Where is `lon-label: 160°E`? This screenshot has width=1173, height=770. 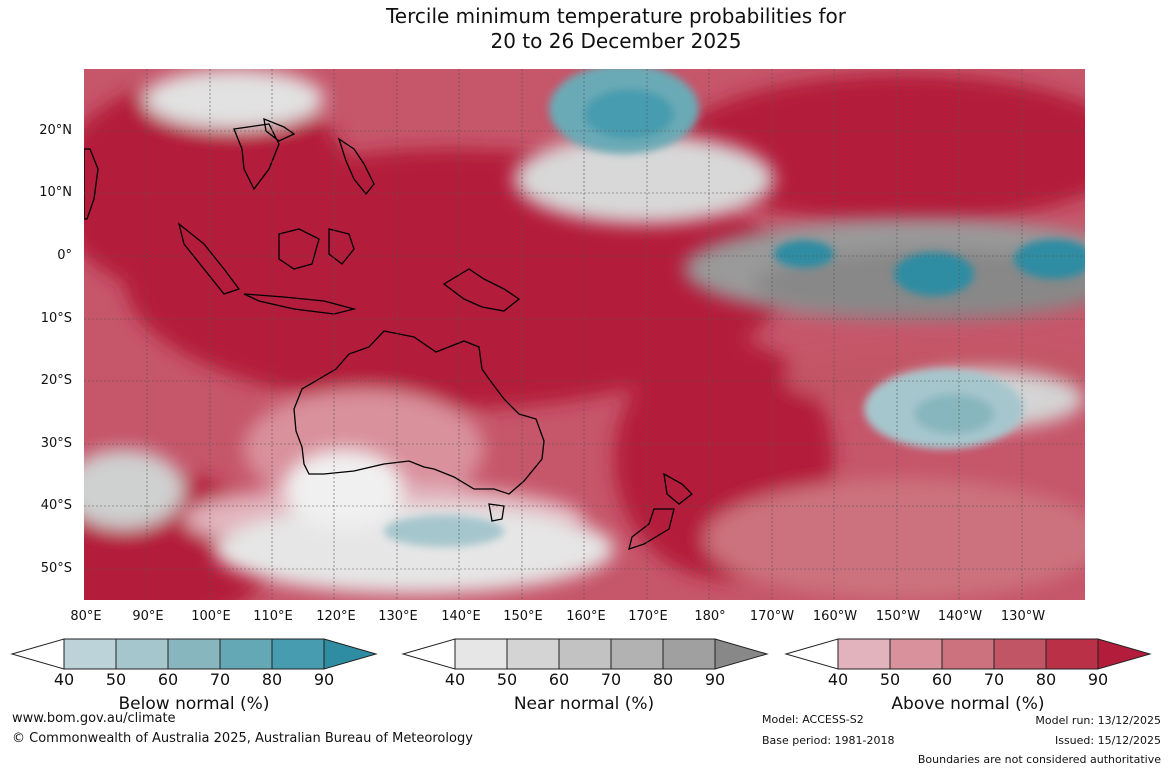
lon-label: 160°E is located at coordinates (586, 616).